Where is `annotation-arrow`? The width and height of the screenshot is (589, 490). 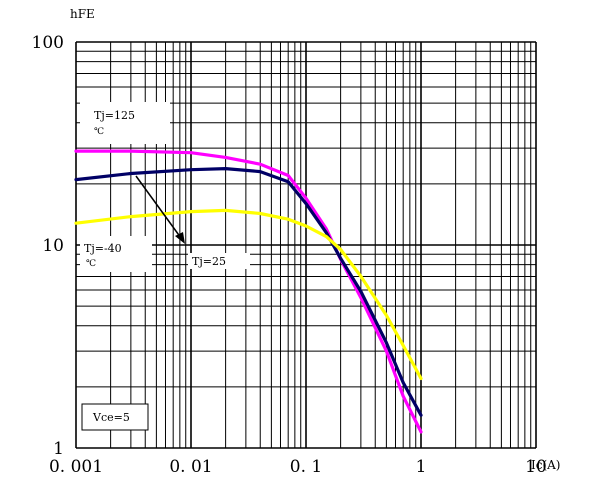
annotation-arrow is located at coordinates (158, 207).